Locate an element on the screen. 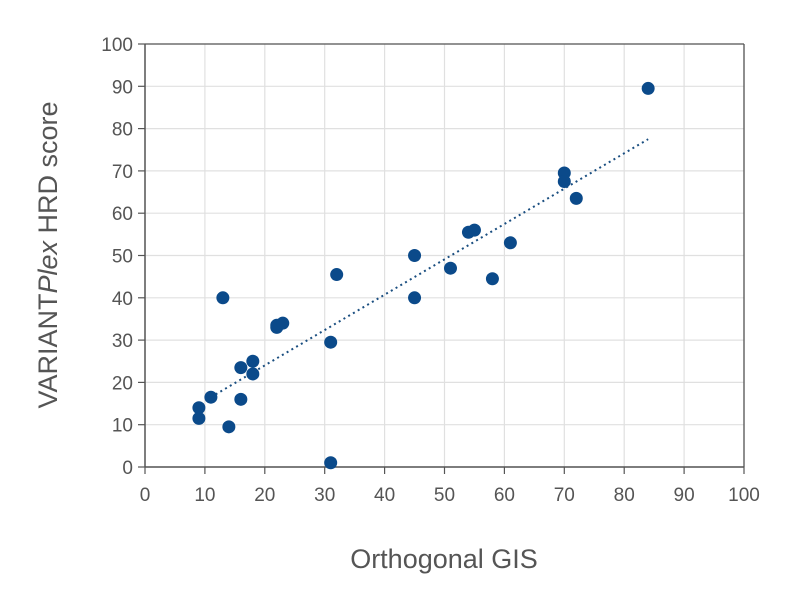 This screenshot has width=800, height=591. x-axis-title: Orthogonal GIS is located at coordinates (444, 559).